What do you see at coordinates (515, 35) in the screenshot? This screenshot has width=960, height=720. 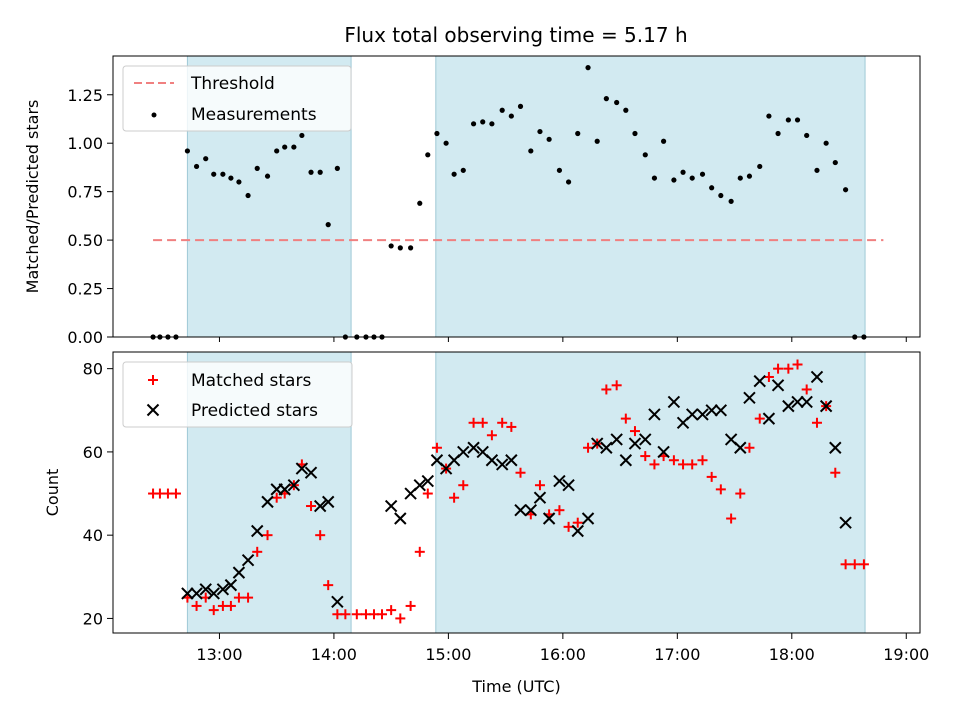 I see `chart-title: Flux total observing time = 5.17 h` at bounding box center [515, 35].